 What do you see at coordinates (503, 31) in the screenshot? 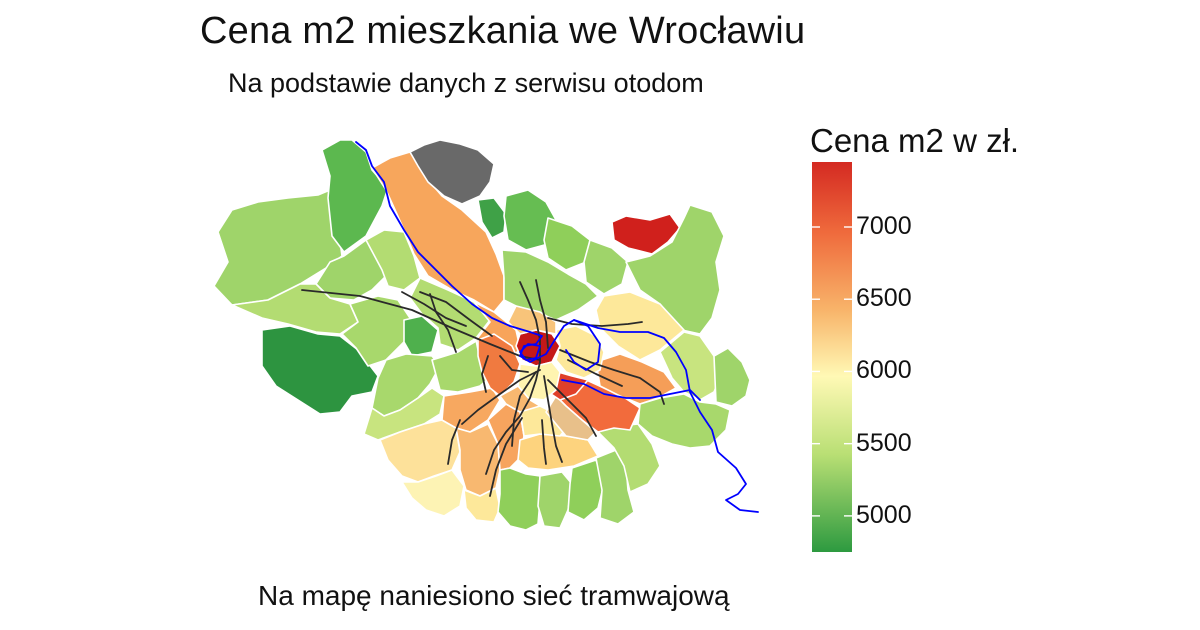
I see `map-title: Cena m2 mieszkania we Wrocławiu` at bounding box center [503, 31].